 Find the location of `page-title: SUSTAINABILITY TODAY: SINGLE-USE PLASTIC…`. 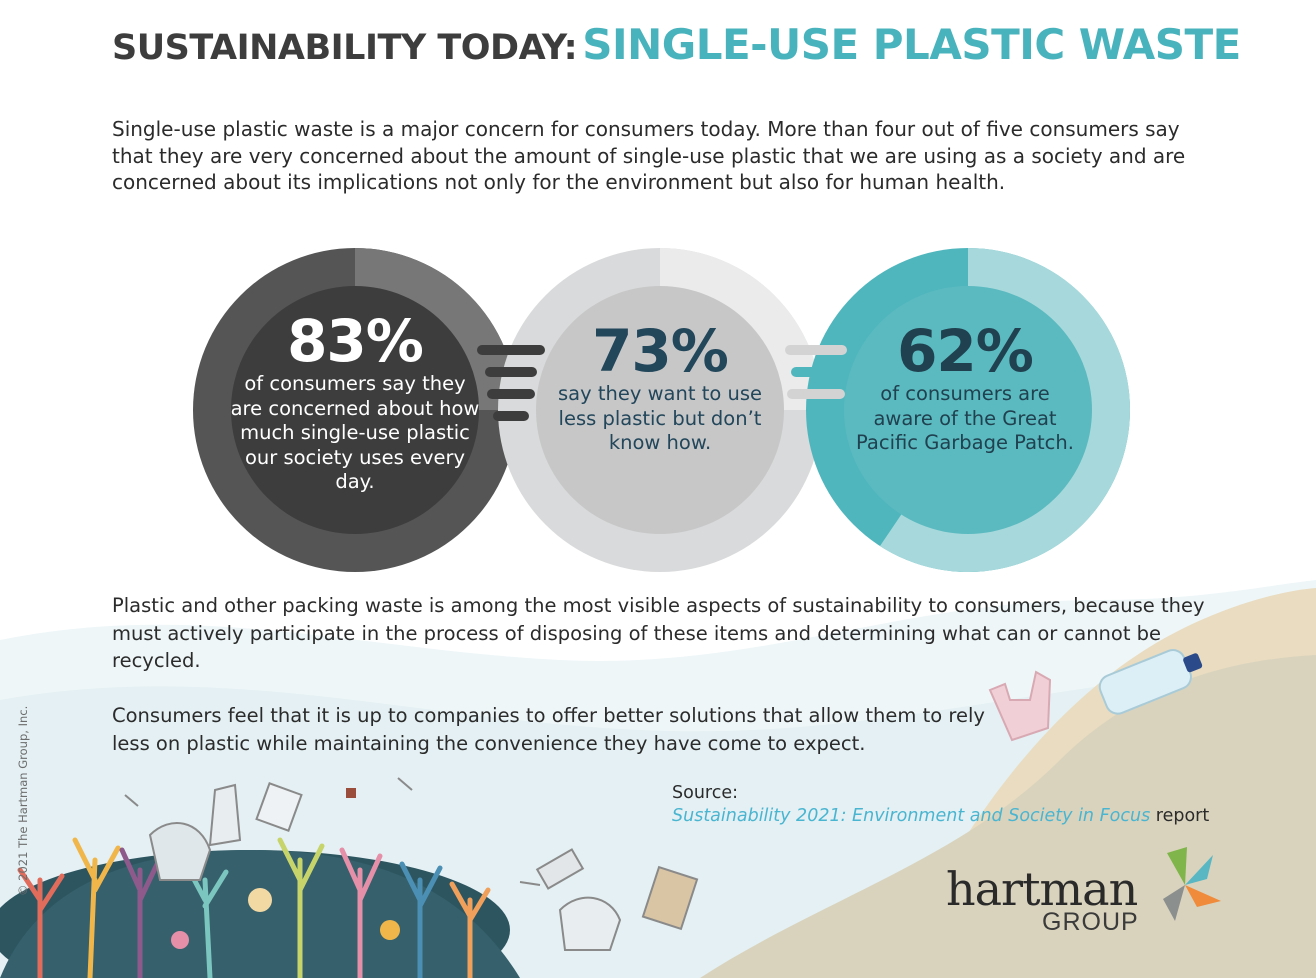

page-title: SUSTAINABILITY TODAY: SINGLE-USE PLASTIC… is located at coordinates (702, 44).